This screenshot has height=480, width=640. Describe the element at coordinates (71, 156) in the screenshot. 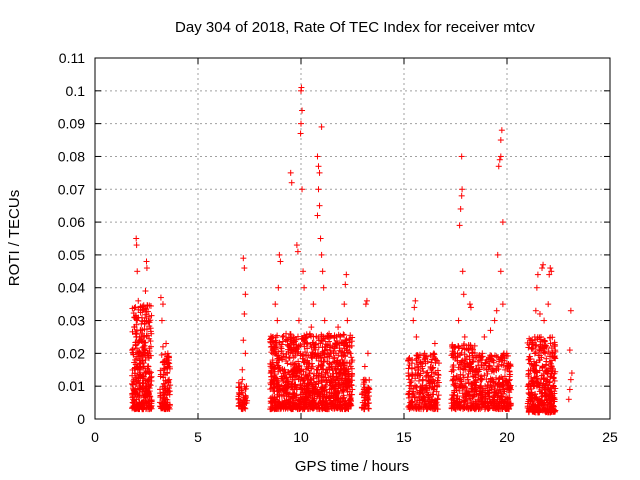

I see `y-tick-label: 0.08` at that location.